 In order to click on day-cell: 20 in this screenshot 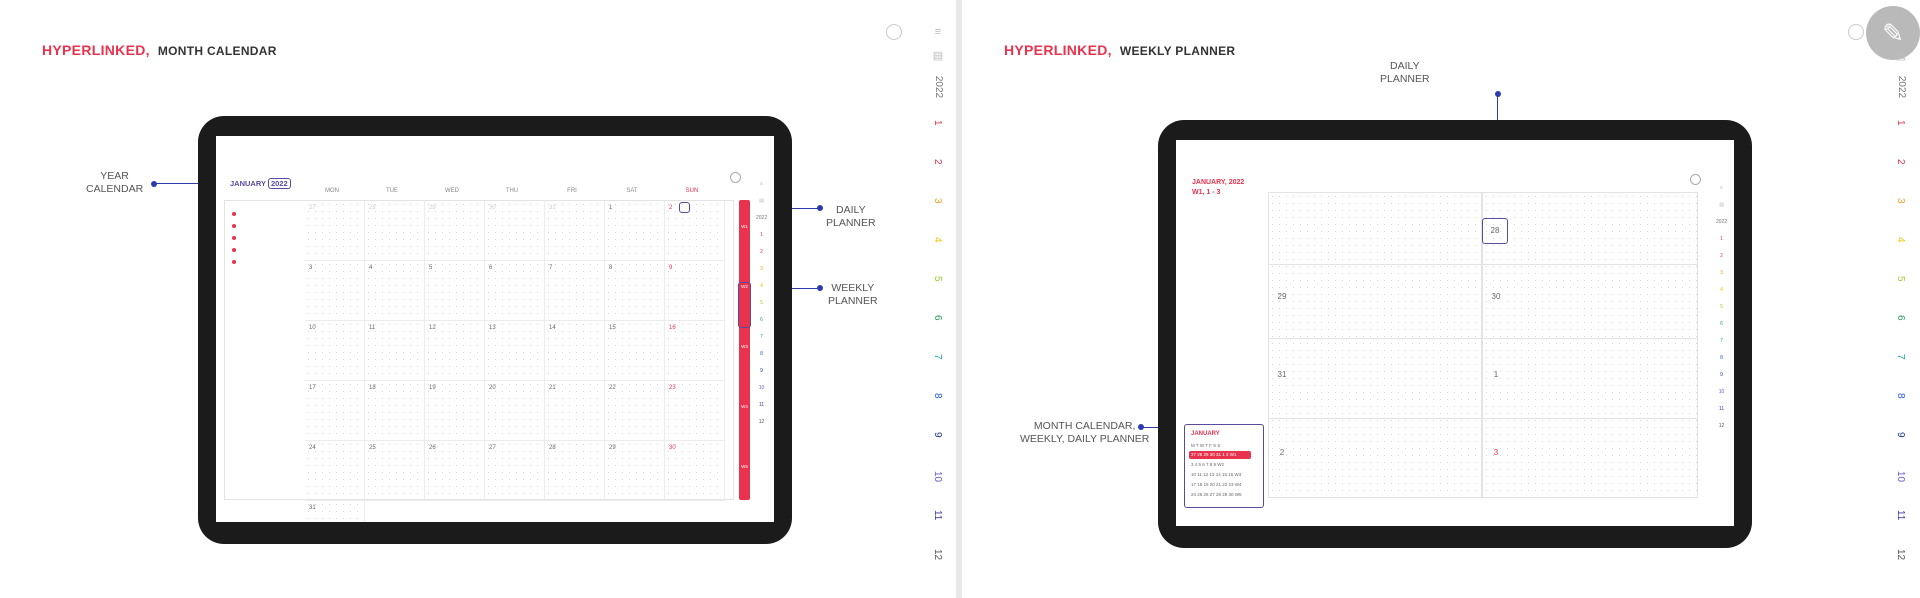, I will do `click(515, 411)`.